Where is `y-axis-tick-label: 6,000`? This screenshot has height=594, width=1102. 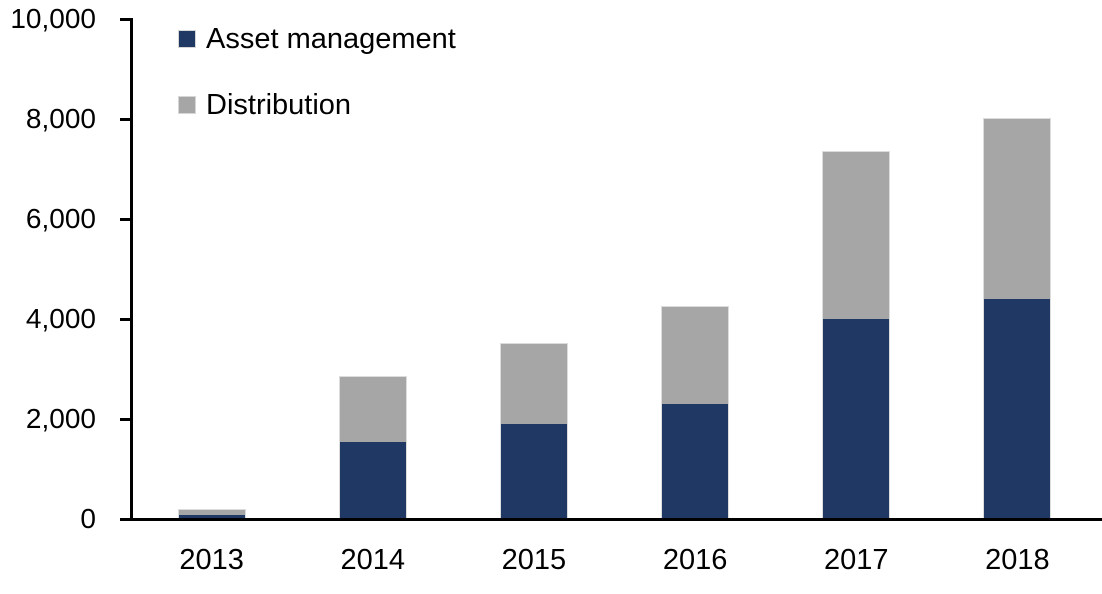
y-axis-tick-label: 6,000 is located at coordinates (60, 218).